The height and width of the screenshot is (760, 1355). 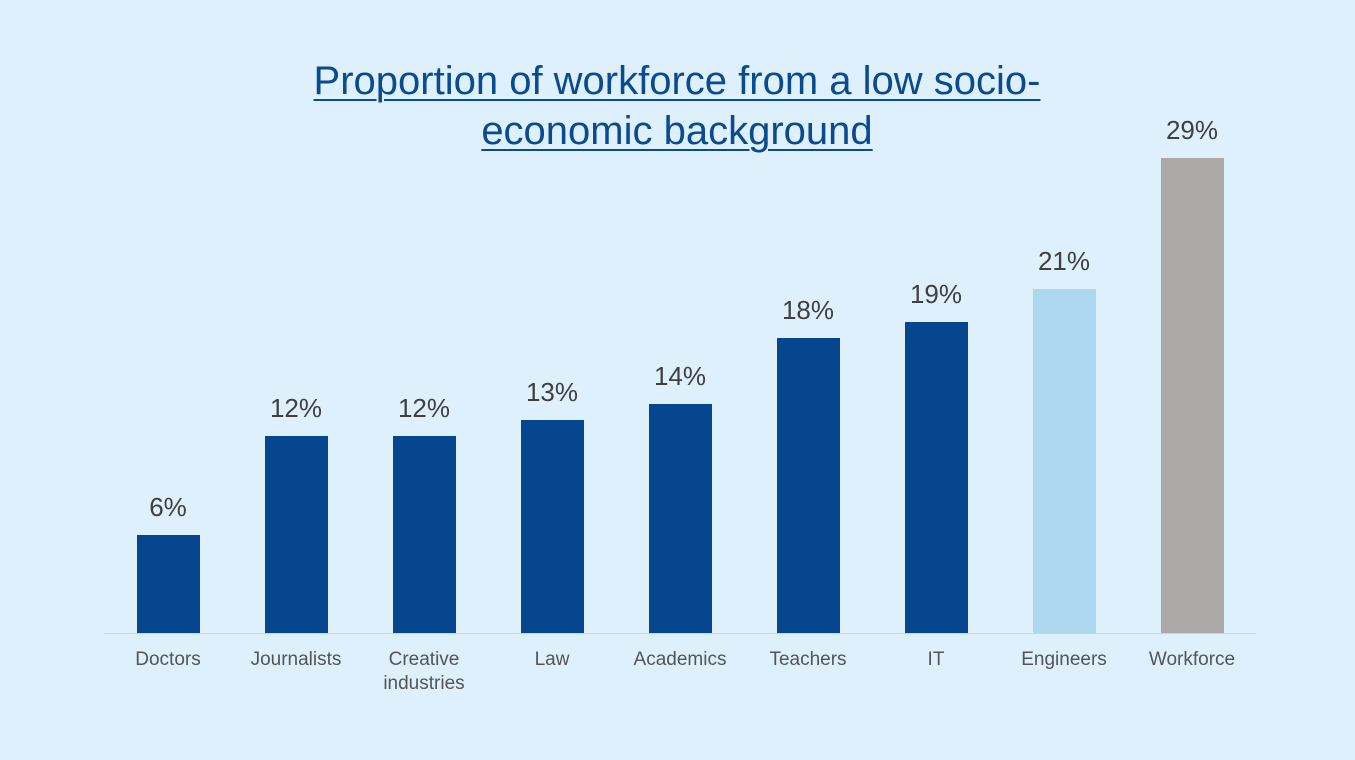 I want to click on data-label: 29%, so click(x=1192, y=130).